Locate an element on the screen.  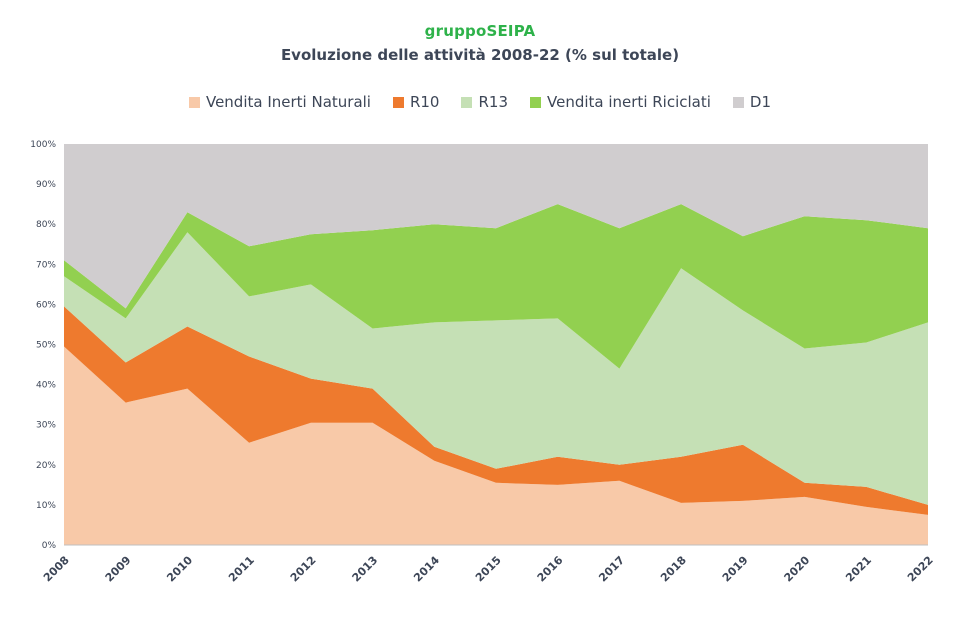
y-tick-label: 70% is located at coordinates (46, 265).